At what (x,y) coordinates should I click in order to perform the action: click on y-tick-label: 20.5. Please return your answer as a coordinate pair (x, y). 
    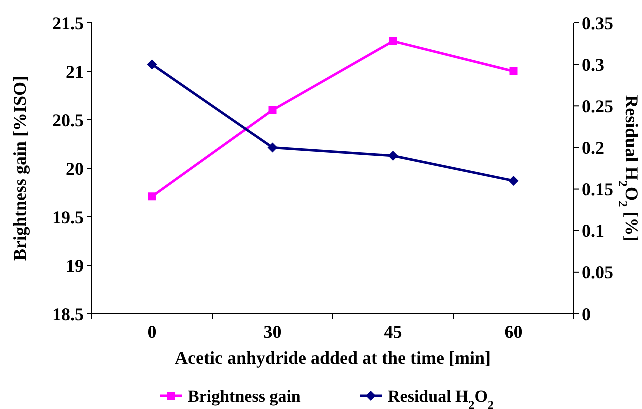
    Looking at the image, I should click on (68, 120).